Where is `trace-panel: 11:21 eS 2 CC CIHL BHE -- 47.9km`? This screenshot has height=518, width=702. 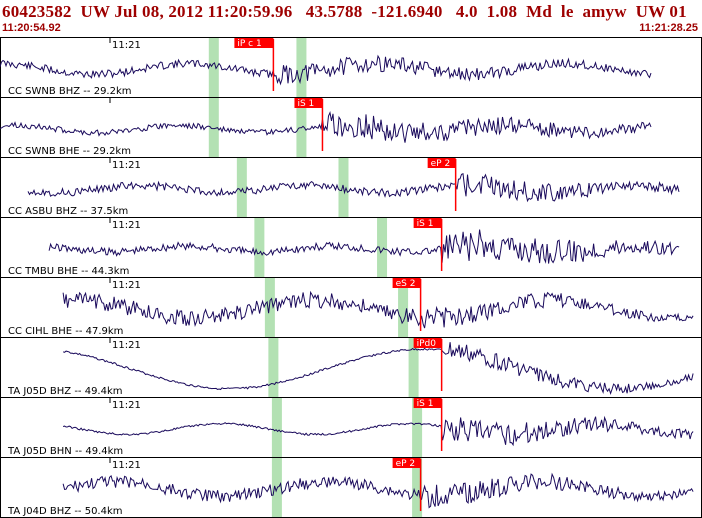 trace-panel: 11:21 eS 2 CC CIHL BHE -- 47.9km is located at coordinates (351, 307).